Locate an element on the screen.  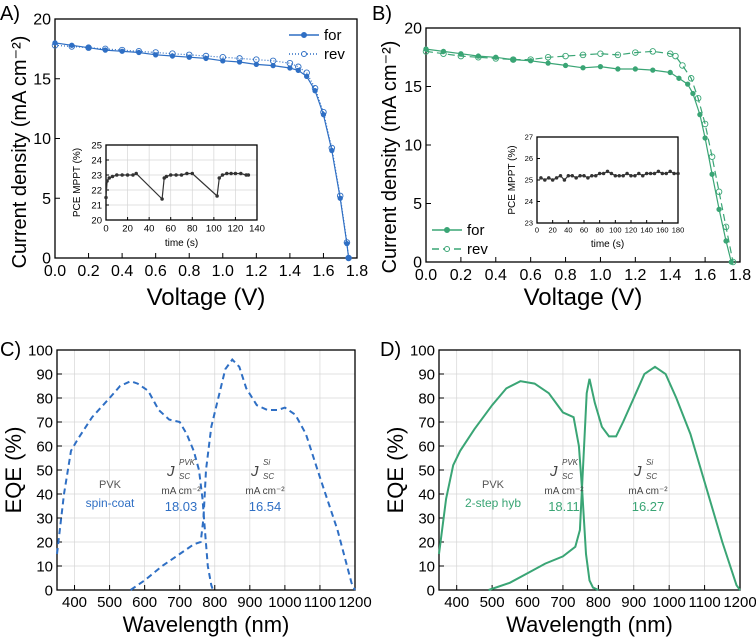
annotation-method: 2-step hyb is located at coordinates (493, 503).